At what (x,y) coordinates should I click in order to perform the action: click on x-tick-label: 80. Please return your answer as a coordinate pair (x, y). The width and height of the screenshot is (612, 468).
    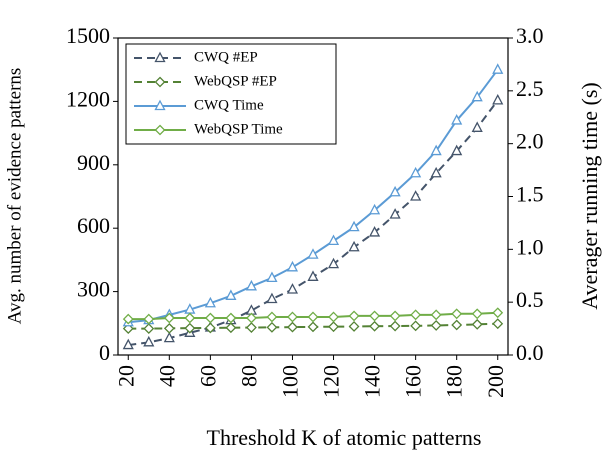
    Looking at the image, I should click on (248, 376).